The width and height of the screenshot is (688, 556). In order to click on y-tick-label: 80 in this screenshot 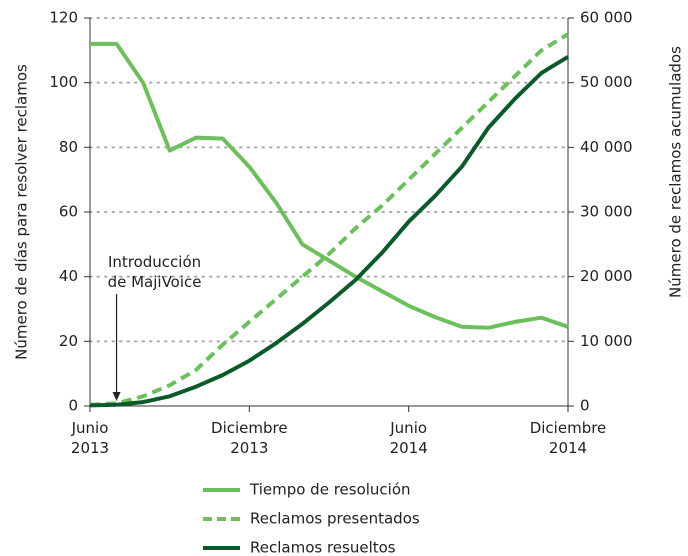, I will do `click(68, 147)`.